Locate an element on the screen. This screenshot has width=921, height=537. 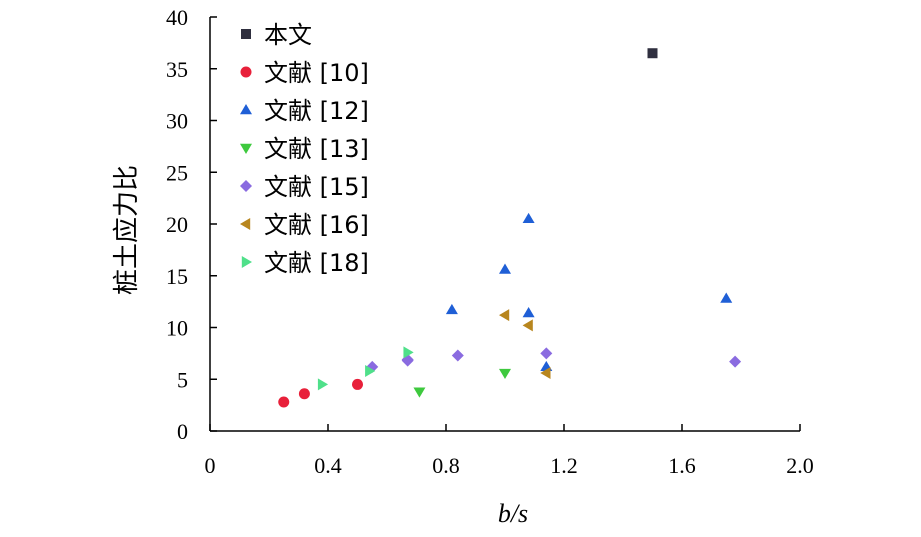
x-tick-label: 1.6 is located at coordinates (682, 465).